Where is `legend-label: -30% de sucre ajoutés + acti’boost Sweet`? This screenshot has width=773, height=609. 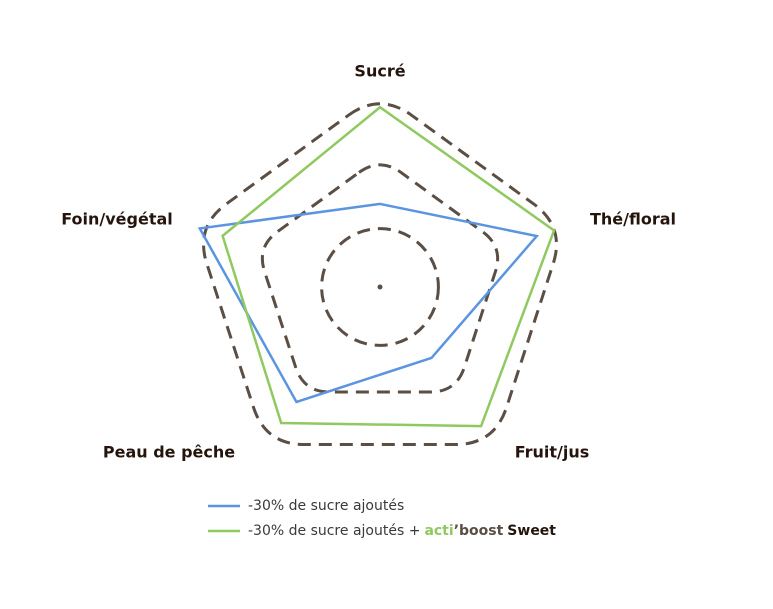 legend-label: -30% de sucre ajoutés + acti’boost Sweet is located at coordinates (402, 531).